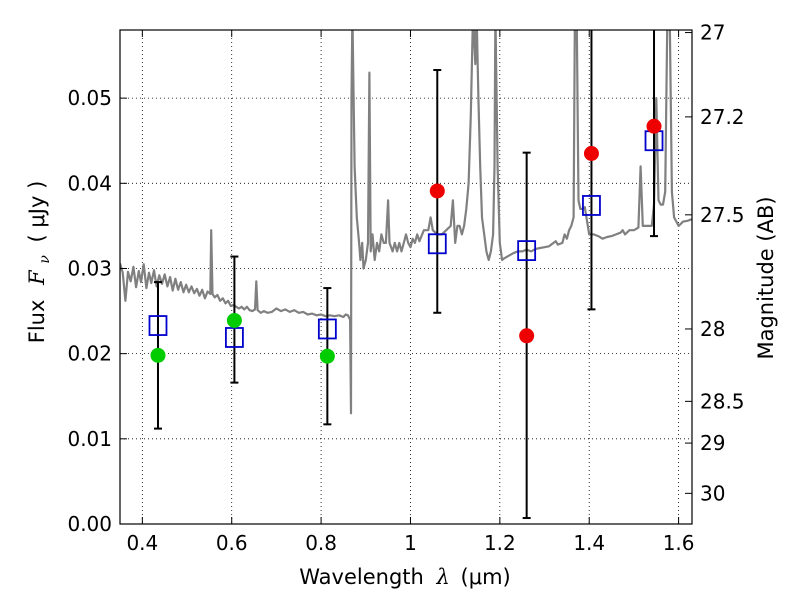 This screenshot has height=600, width=800. I want to click on y2-tick-label: 28.5, so click(722, 401).